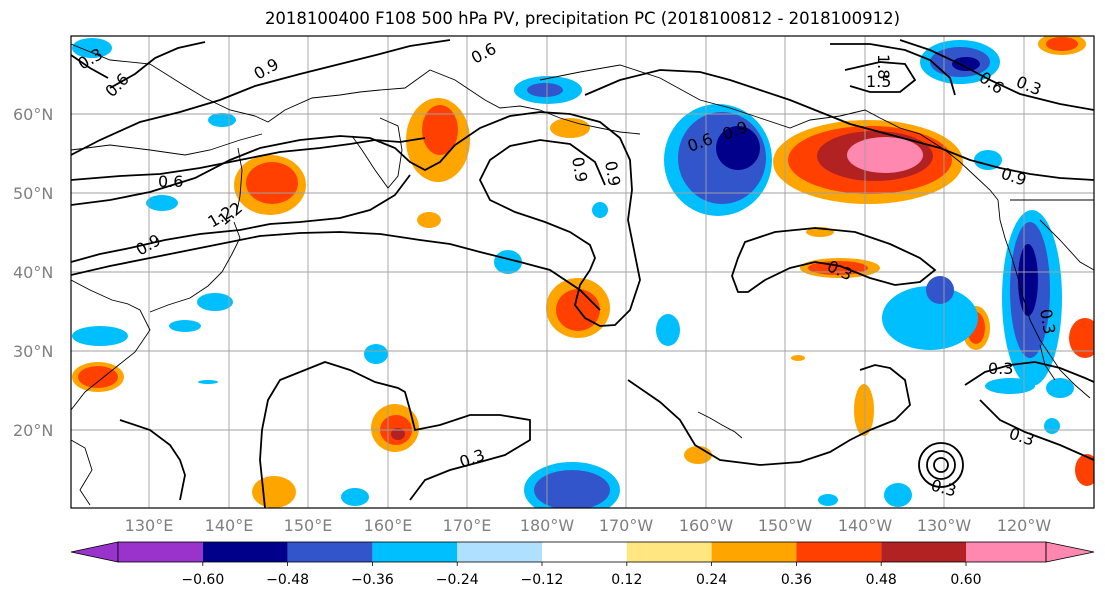 The image size is (1105, 601). I want to click on lat-label: 20°N, so click(33, 430).